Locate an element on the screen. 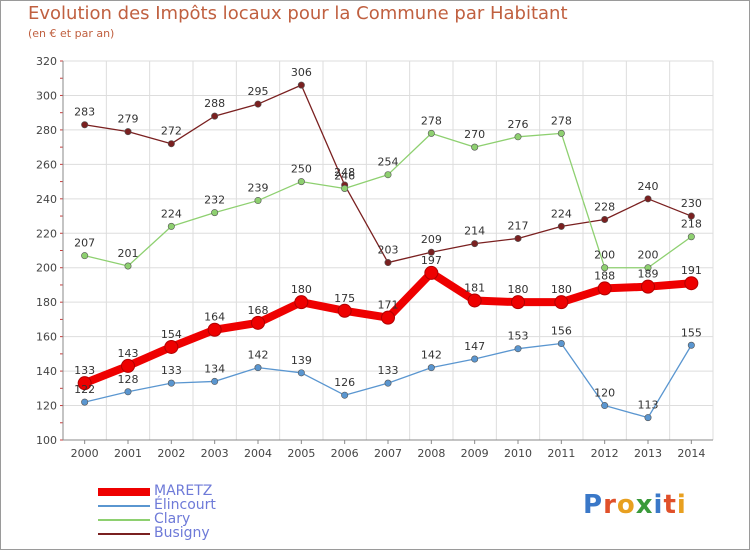 The width and height of the screenshot is (750, 550). data-label-clary: 201 is located at coordinates (128, 253).